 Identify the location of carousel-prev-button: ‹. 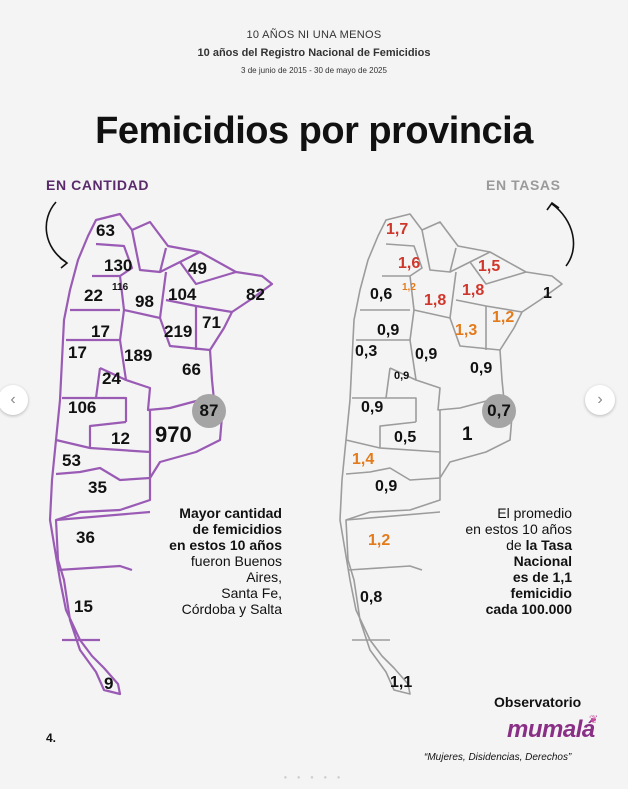
(14, 400).